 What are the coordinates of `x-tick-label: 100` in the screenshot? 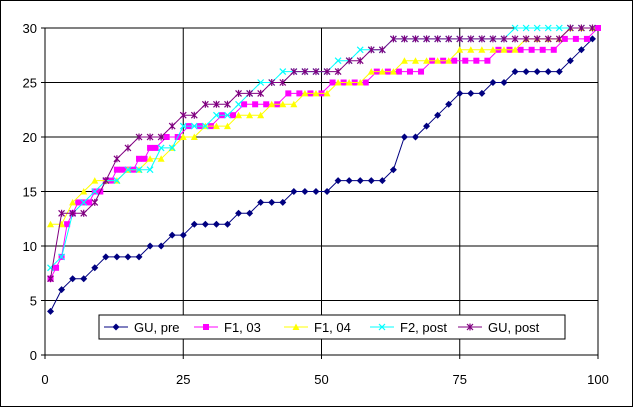 It's located at (598, 379).